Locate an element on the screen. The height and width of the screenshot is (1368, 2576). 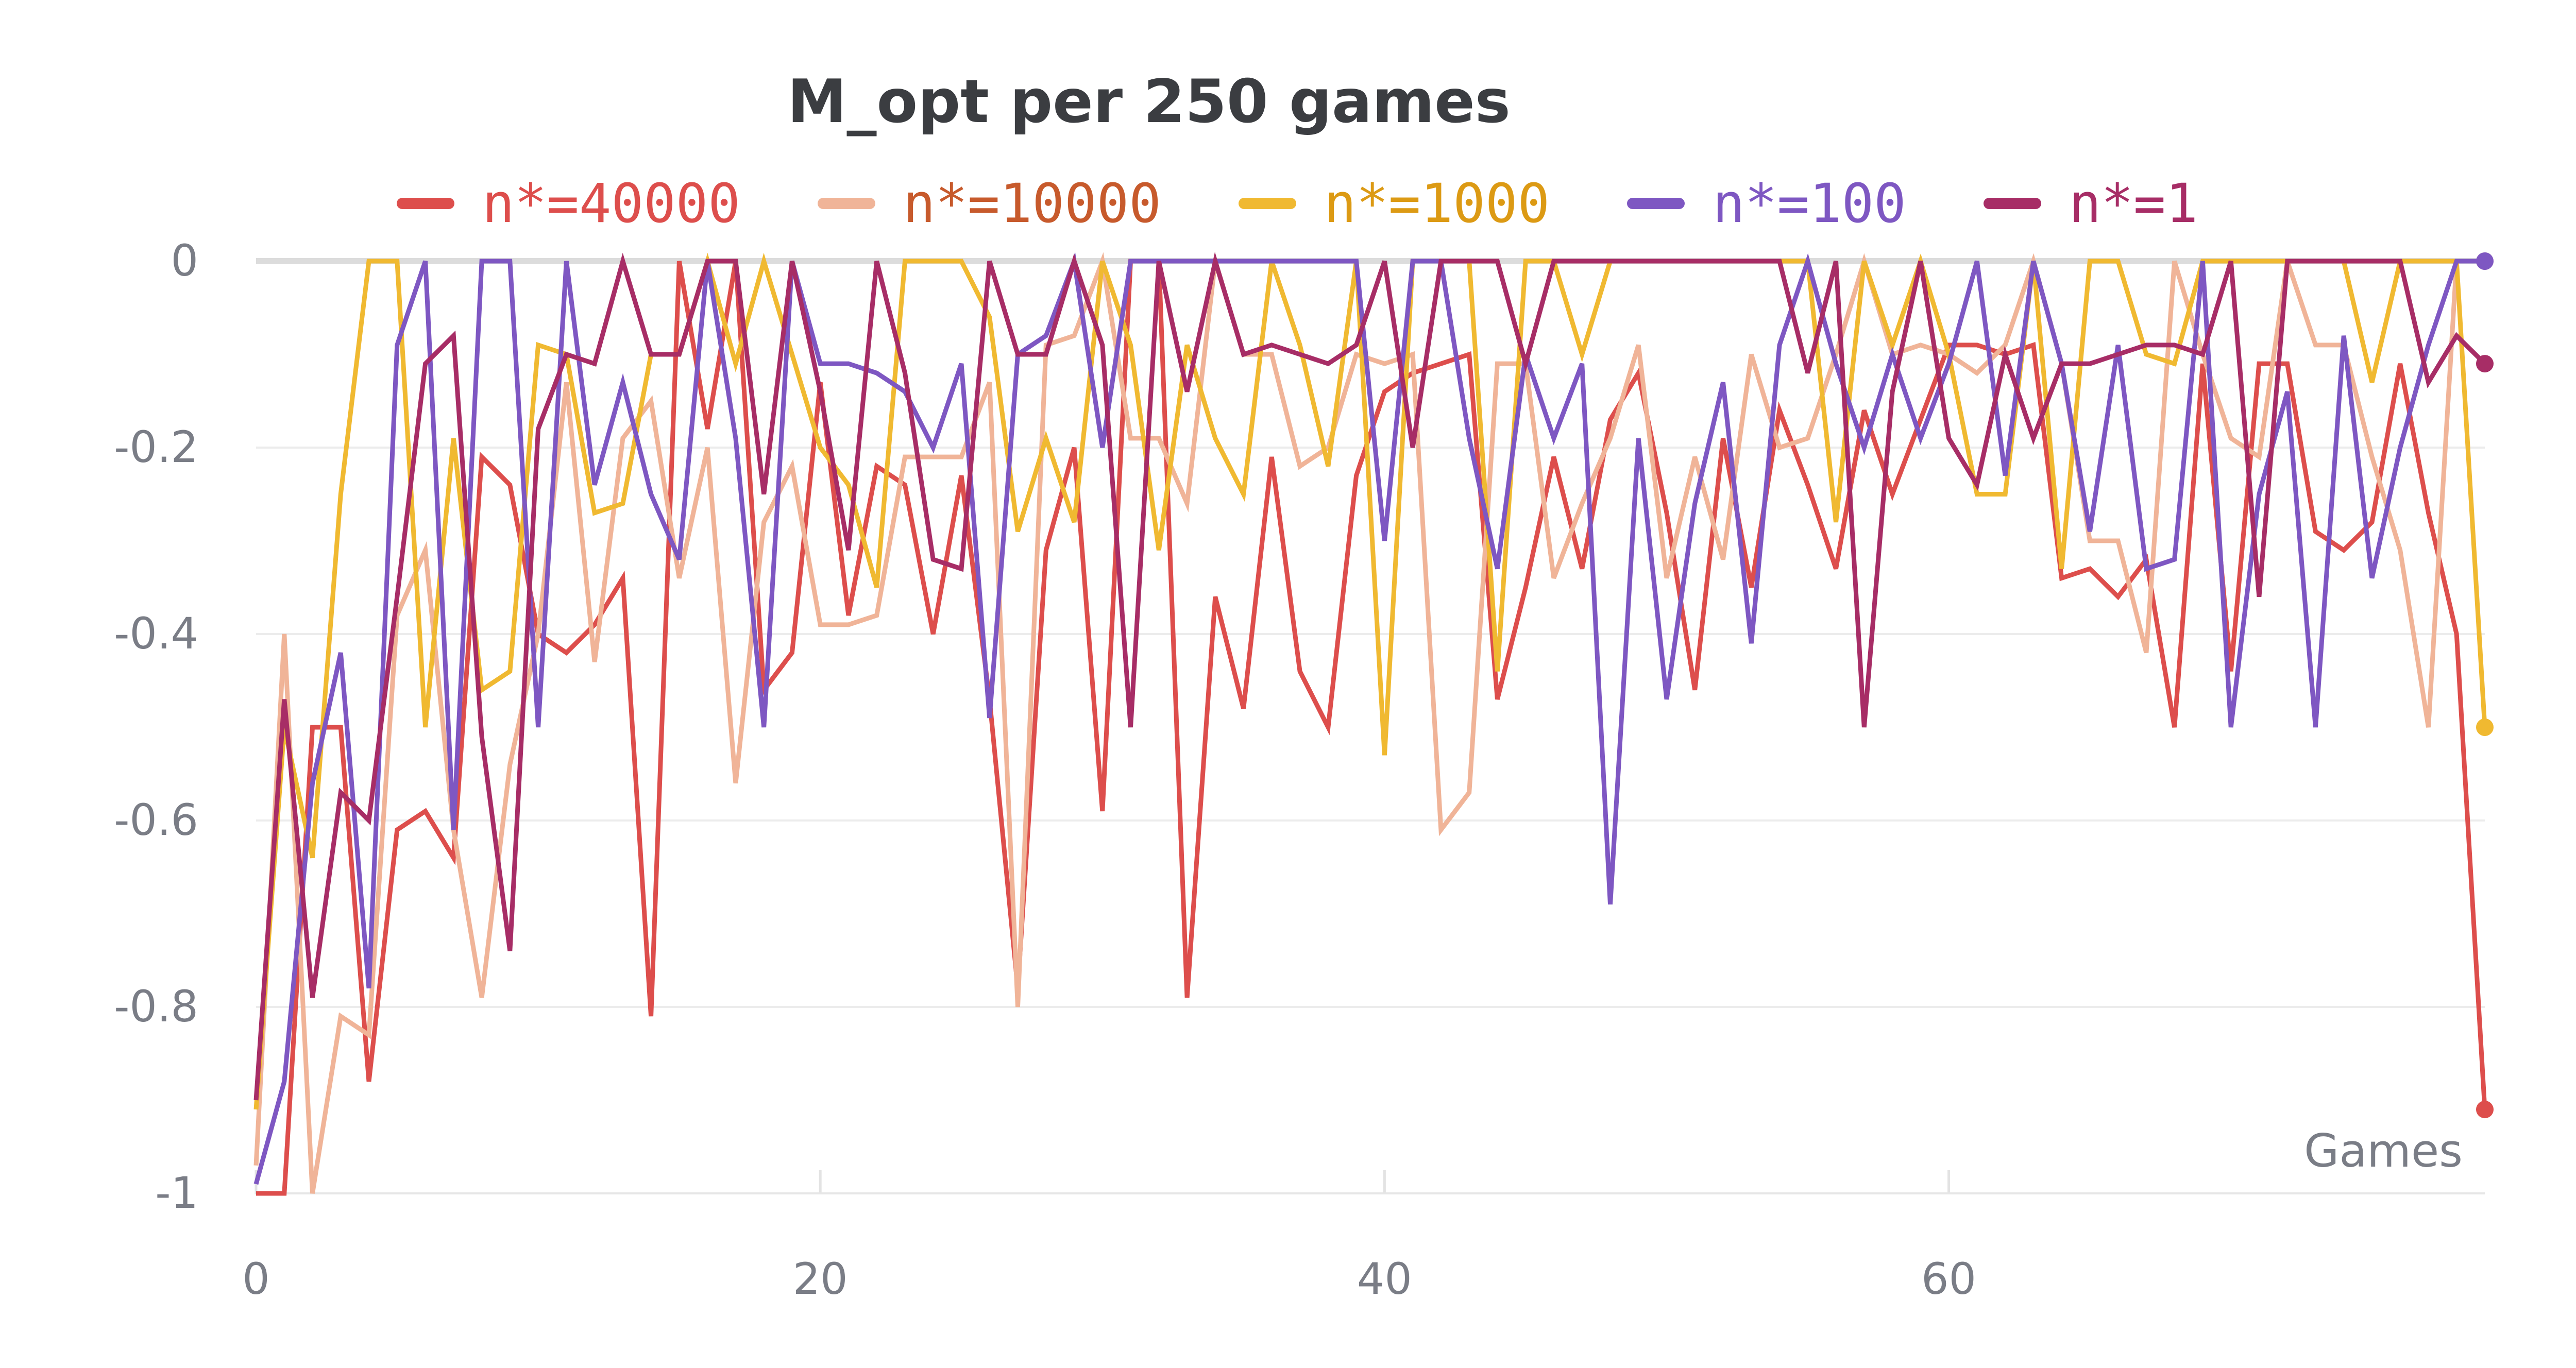
legend-label: n*=1 is located at coordinates (2133, 203).